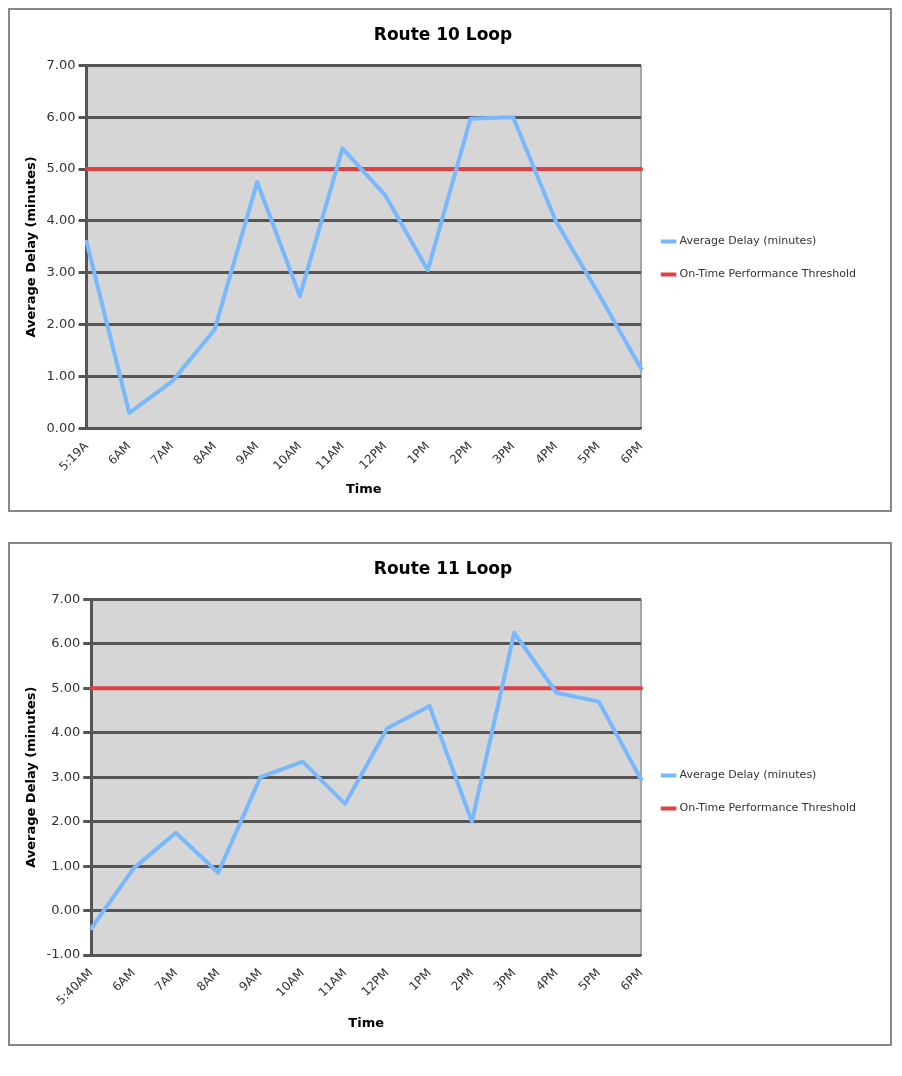 The height and width of the screenshot is (1076, 902). Describe the element at coordinates (63, 954) in the screenshot. I see `y-tick-label: -1.00` at that location.